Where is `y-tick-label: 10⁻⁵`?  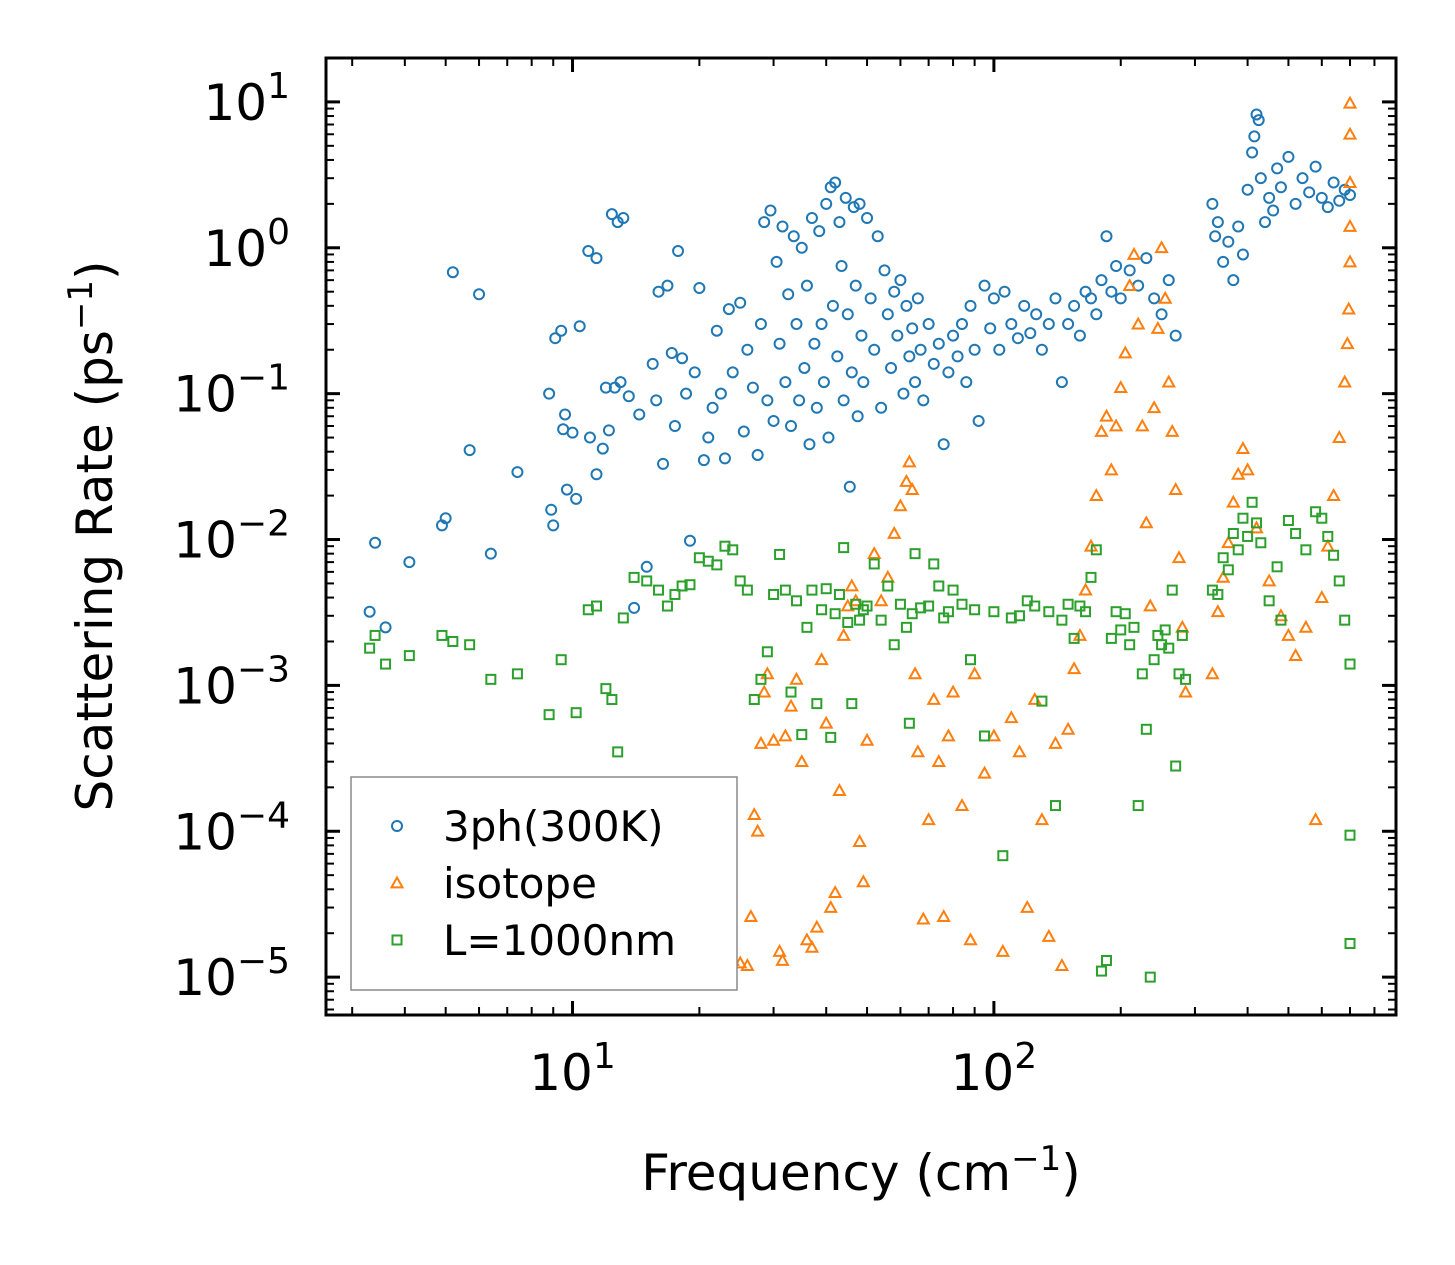
y-tick-label: 10⁻⁵ is located at coordinates (231, 974).